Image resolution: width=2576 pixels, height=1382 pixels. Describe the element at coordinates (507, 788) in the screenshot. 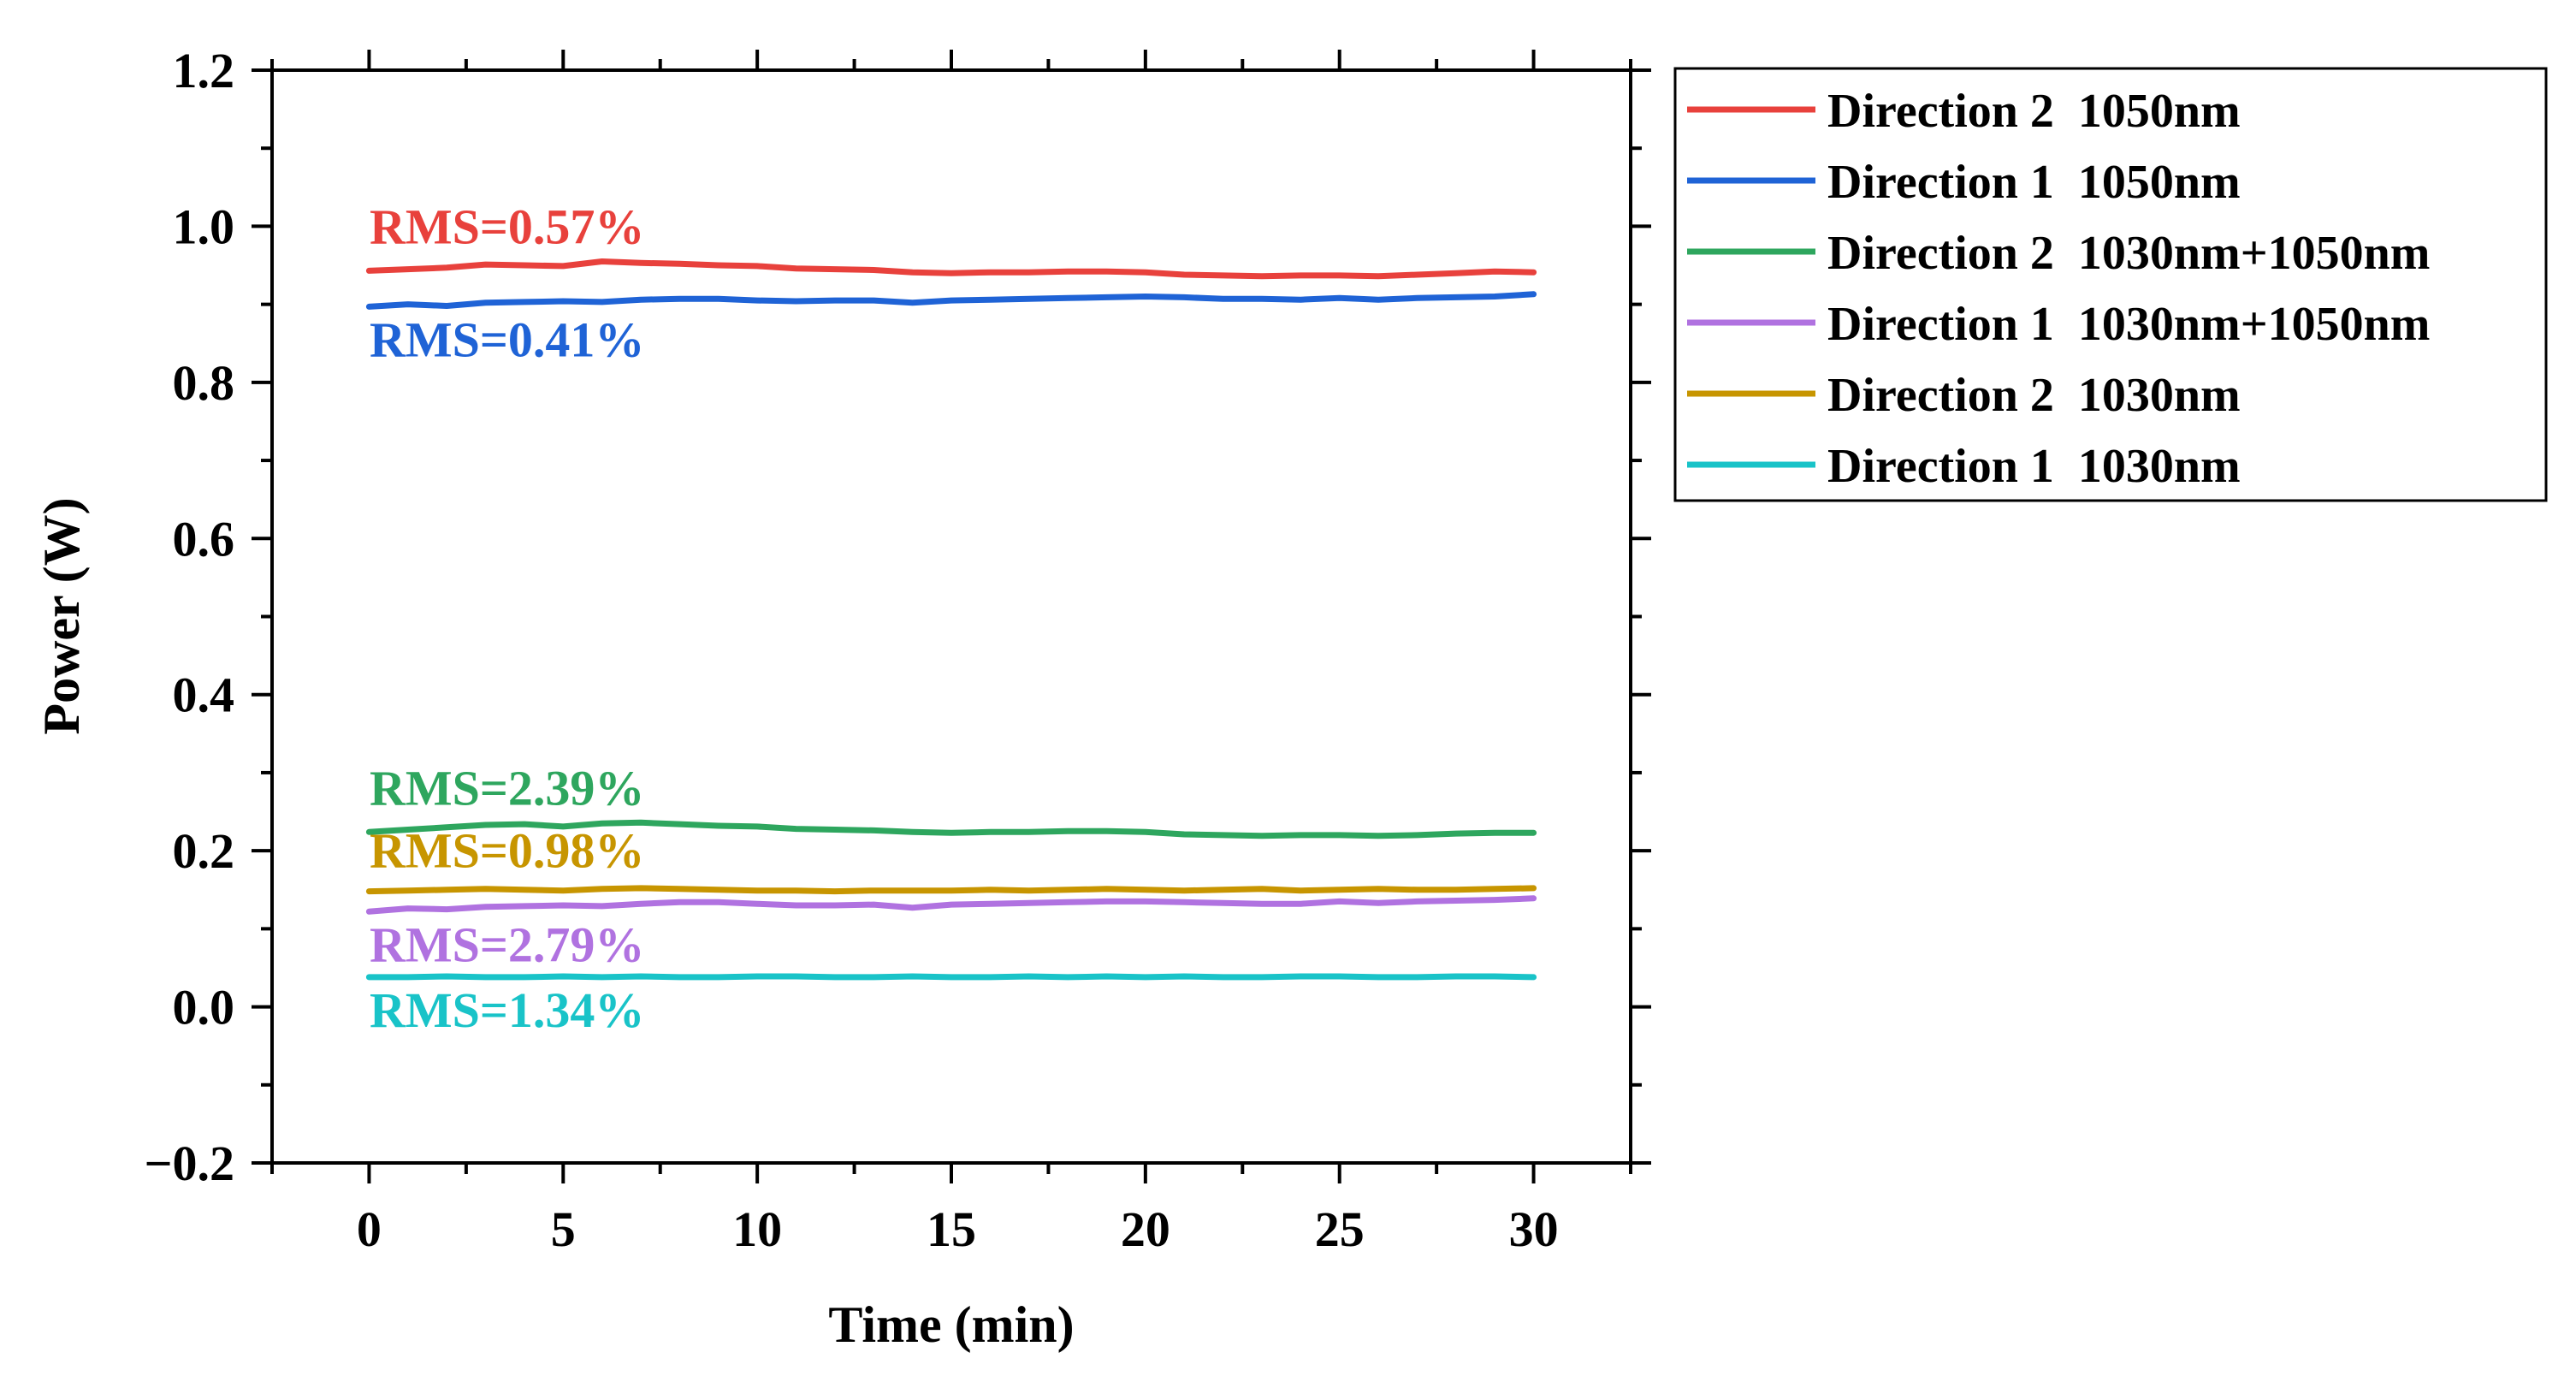

I see `rms-label: RMS=2.39%` at that location.